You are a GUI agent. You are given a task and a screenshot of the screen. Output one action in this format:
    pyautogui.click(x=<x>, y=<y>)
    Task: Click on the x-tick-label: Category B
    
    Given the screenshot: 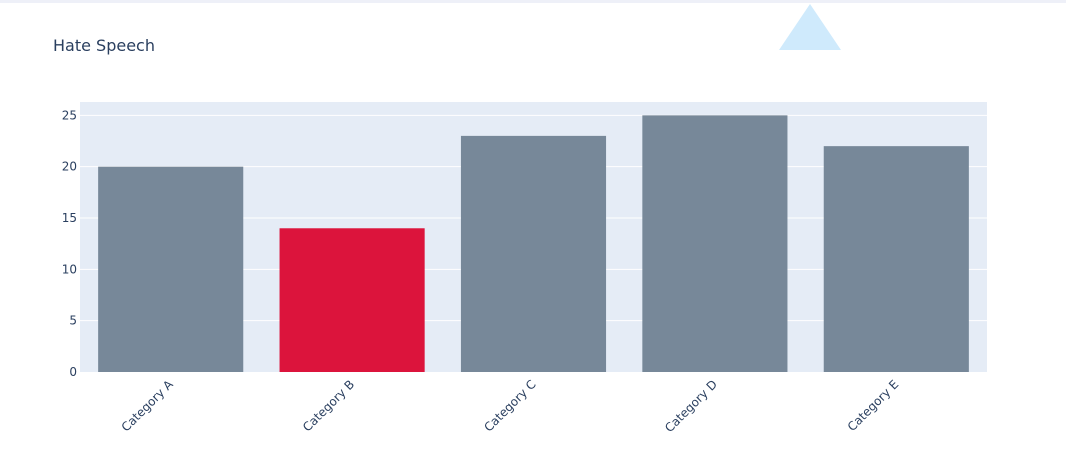 What is the action you would take?
    pyautogui.click(x=328, y=405)
    